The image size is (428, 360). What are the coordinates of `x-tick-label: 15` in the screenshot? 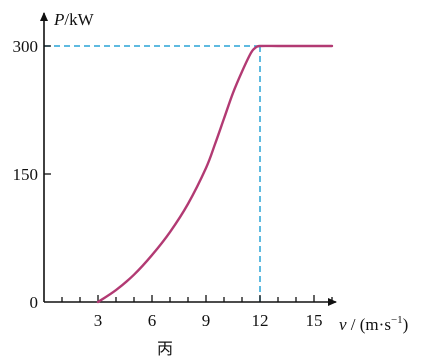 It's located at (314, 320).